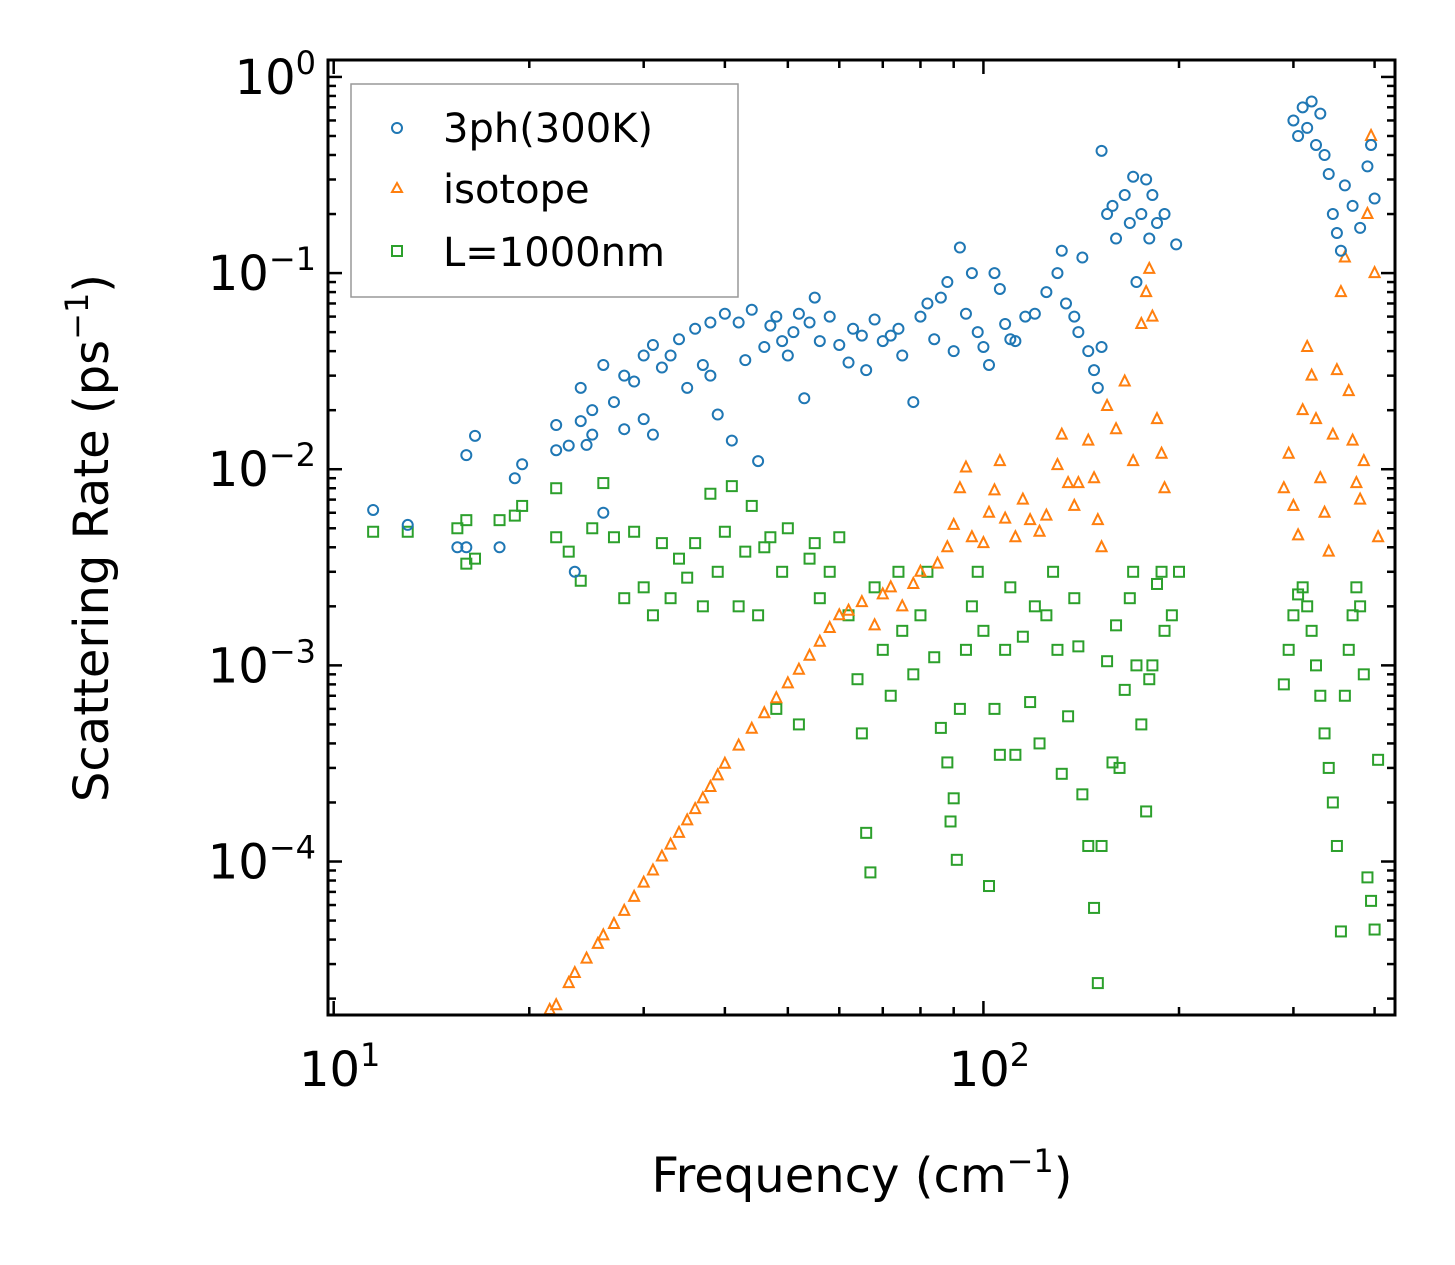  What do you see at coordinates (92, 283) in the screenshot?
I see `y-axis-title-tail: )` at bounding box center [92, 283].